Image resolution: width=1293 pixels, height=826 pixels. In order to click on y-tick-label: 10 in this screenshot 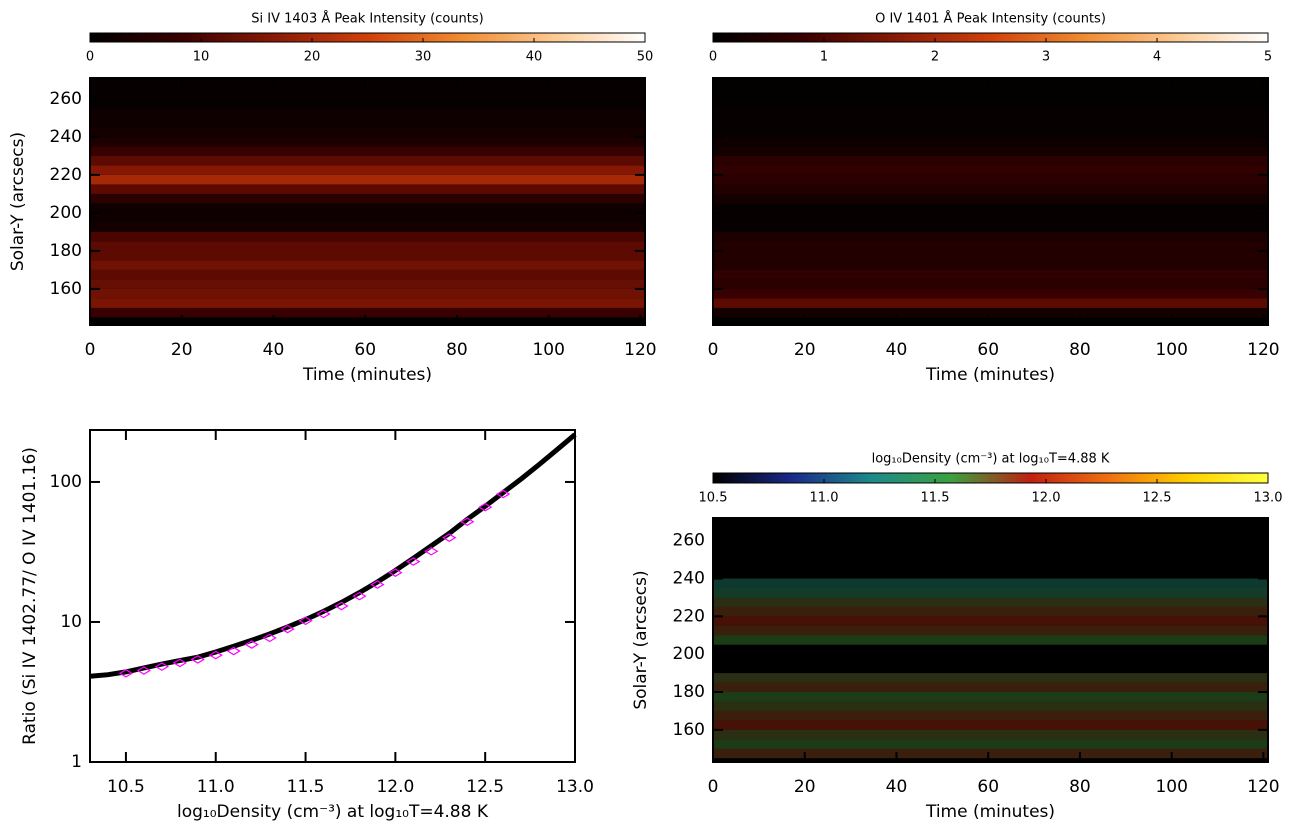, I will do `click(71, 622)`.